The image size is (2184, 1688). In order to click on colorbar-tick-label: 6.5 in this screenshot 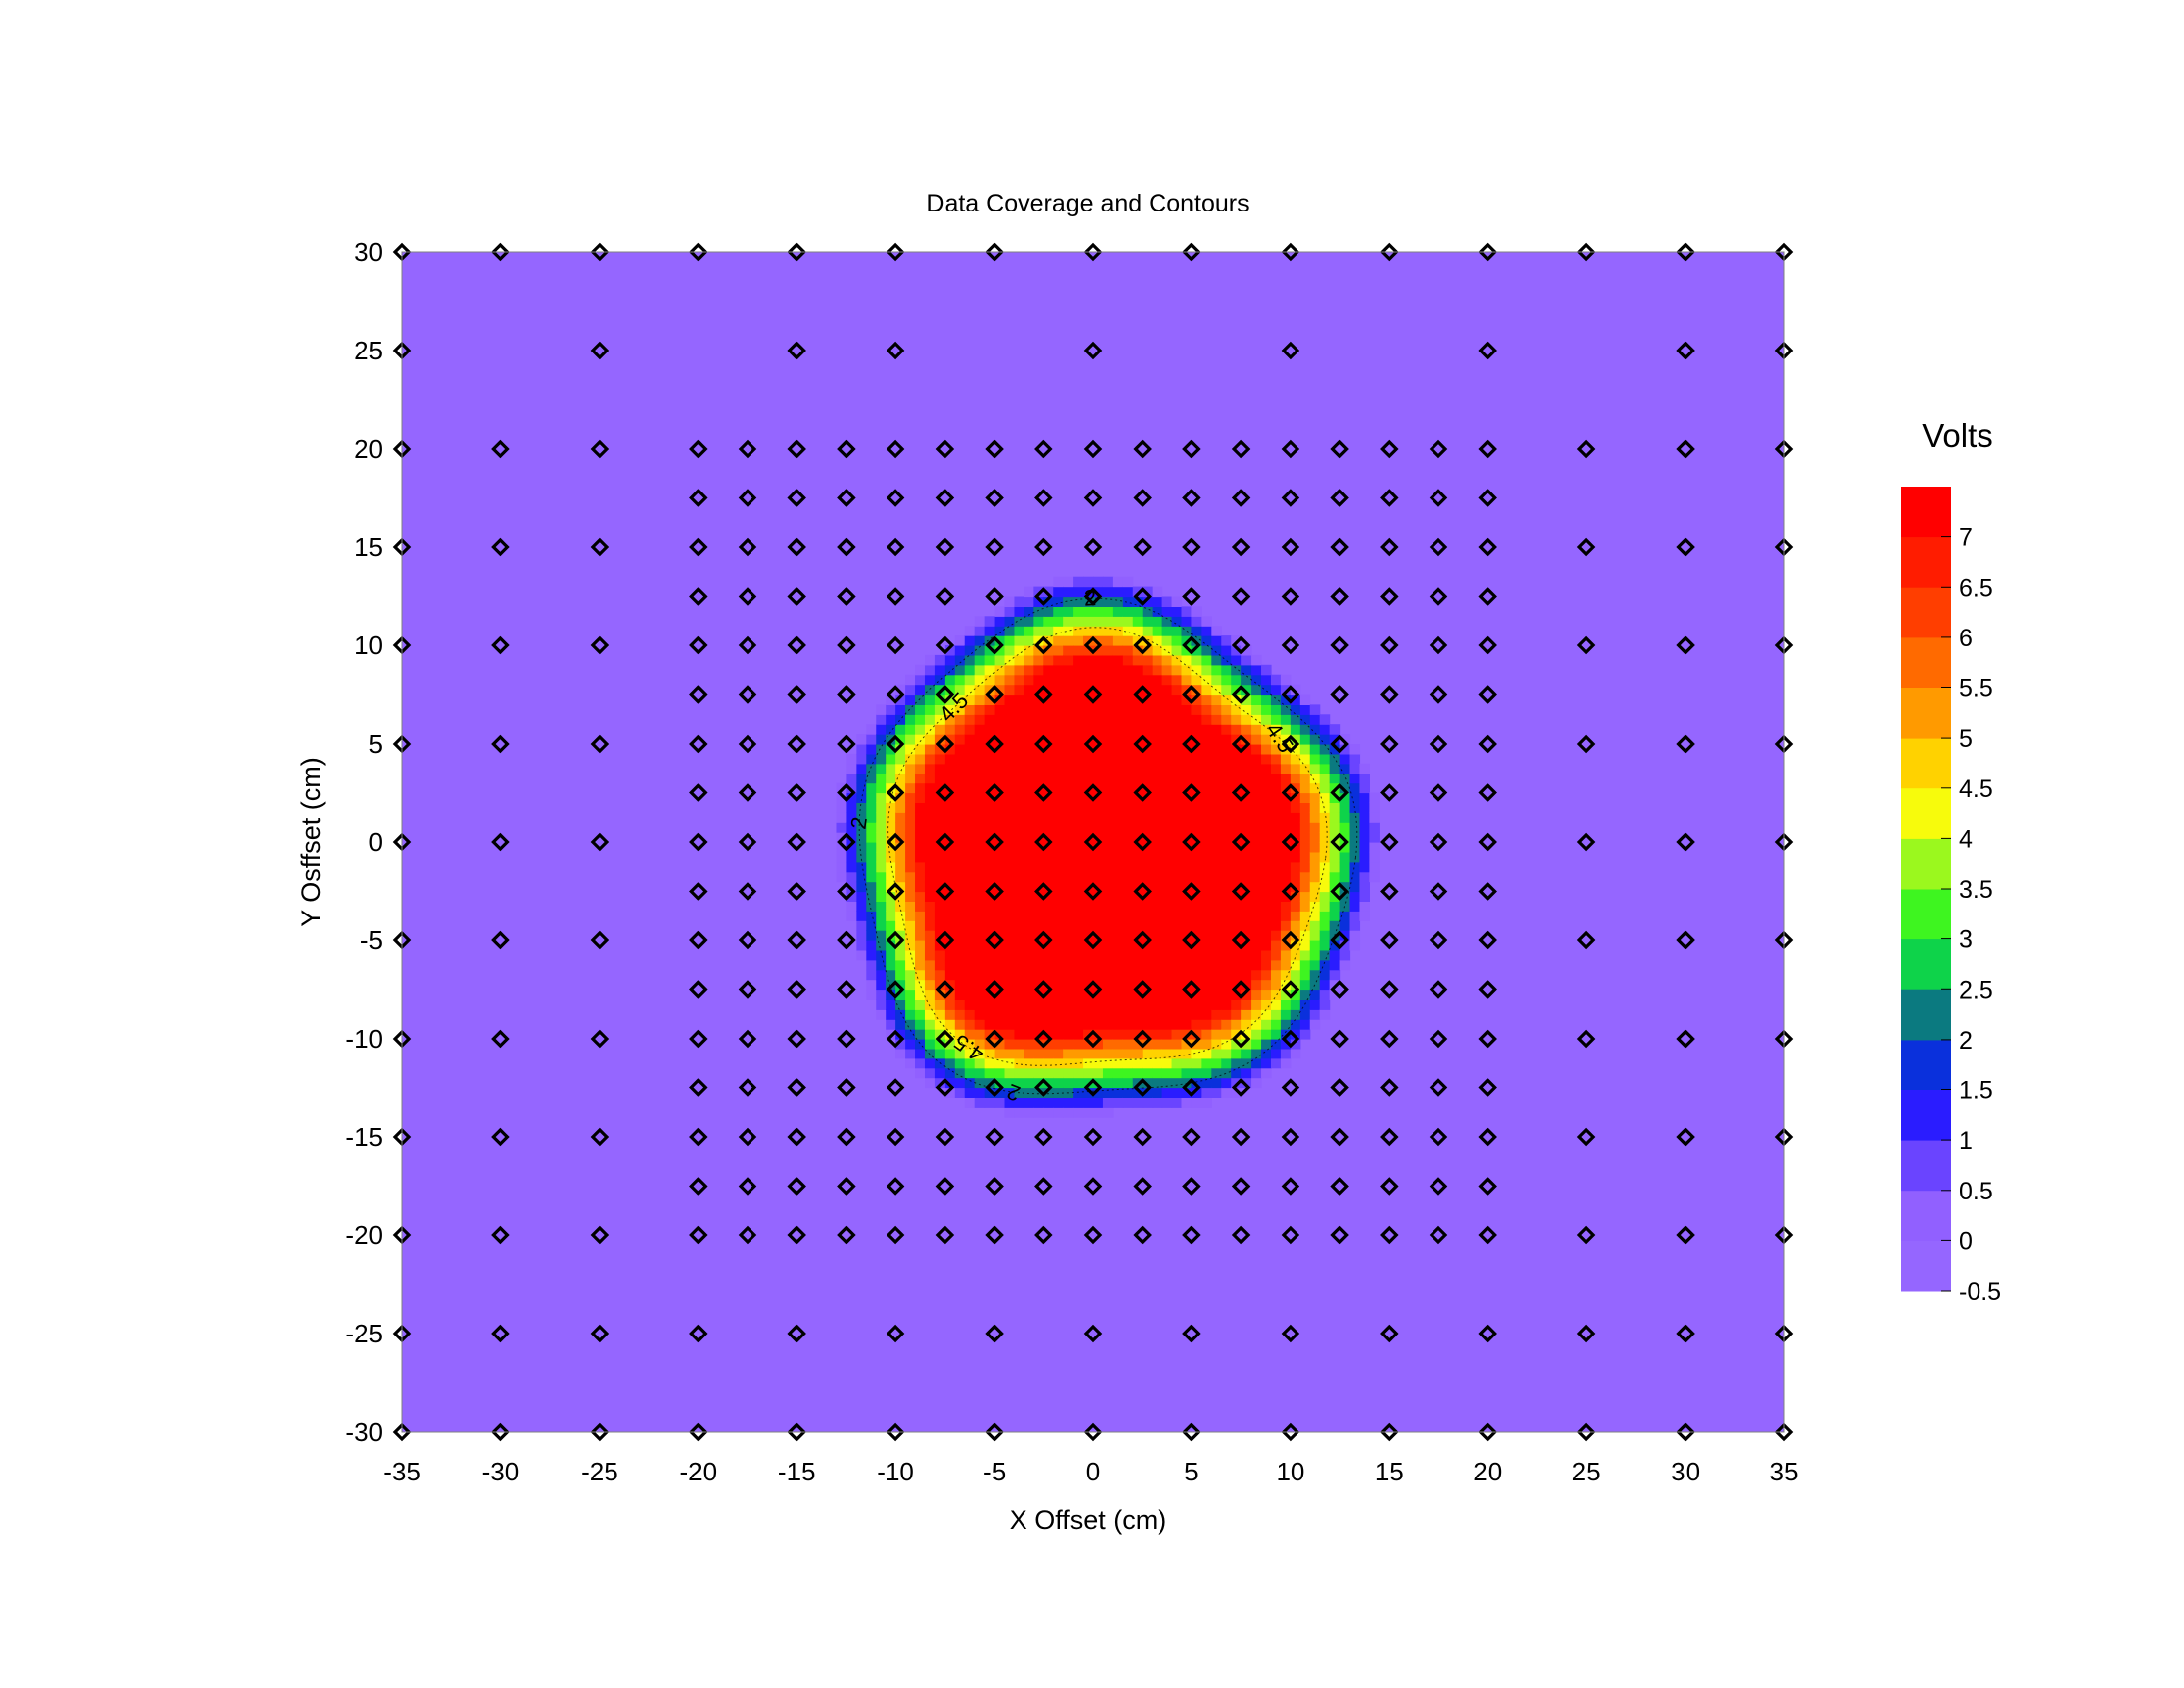, I will do `click(1976, 588)`.